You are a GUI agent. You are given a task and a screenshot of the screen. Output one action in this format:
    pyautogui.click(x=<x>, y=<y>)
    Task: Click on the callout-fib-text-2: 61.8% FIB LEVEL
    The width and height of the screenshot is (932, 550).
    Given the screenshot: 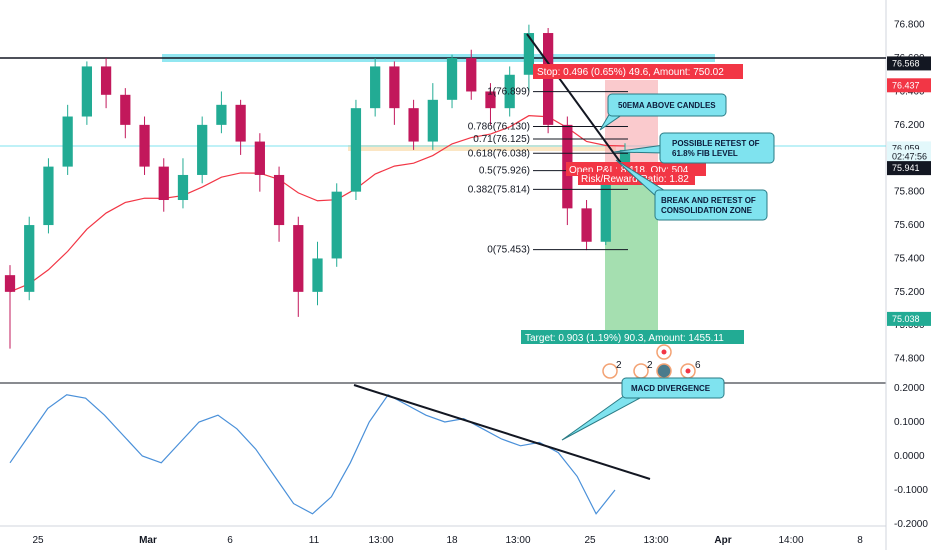 What is the action you would take?
    pyautogui.click(x=705, y=153)
    